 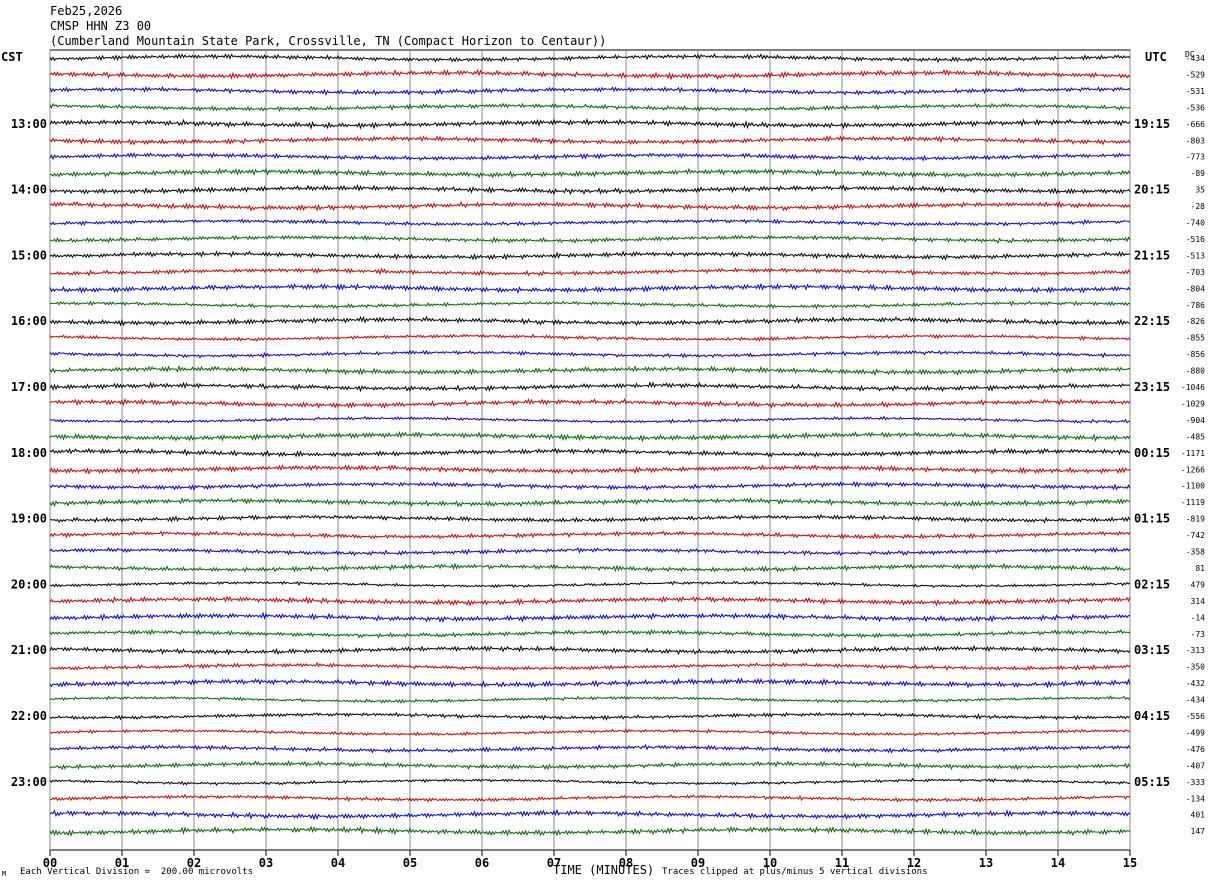 What do you see at coordinates (1195, 519) in the screenshot?
I see `dc-offset-label: -819` at bounding box center [1195, 519].